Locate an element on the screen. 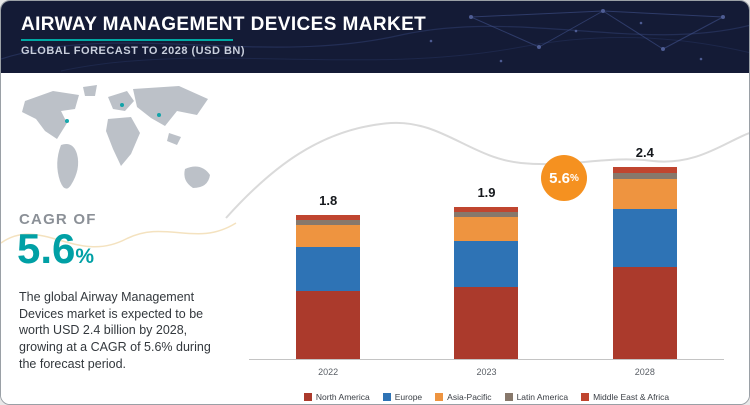 The width and height of the screenshot is (750, 405). world-map-graphic is located at coordinates (116, 137).